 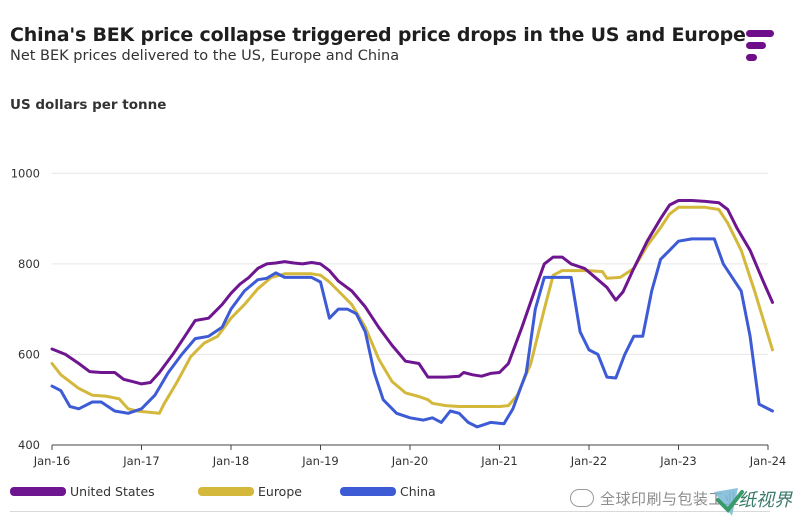 What do you see at coordinates (418, 491) in the screenshot?
I see `legend-label: China` at bounding box center [418, 491].